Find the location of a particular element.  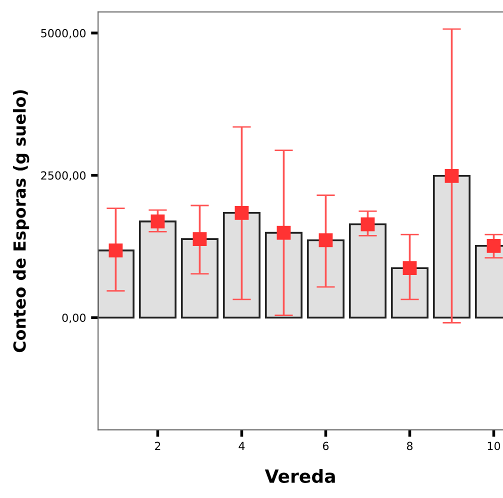

y-tick-label: 2500,00 is located at coordinates (63, 176).